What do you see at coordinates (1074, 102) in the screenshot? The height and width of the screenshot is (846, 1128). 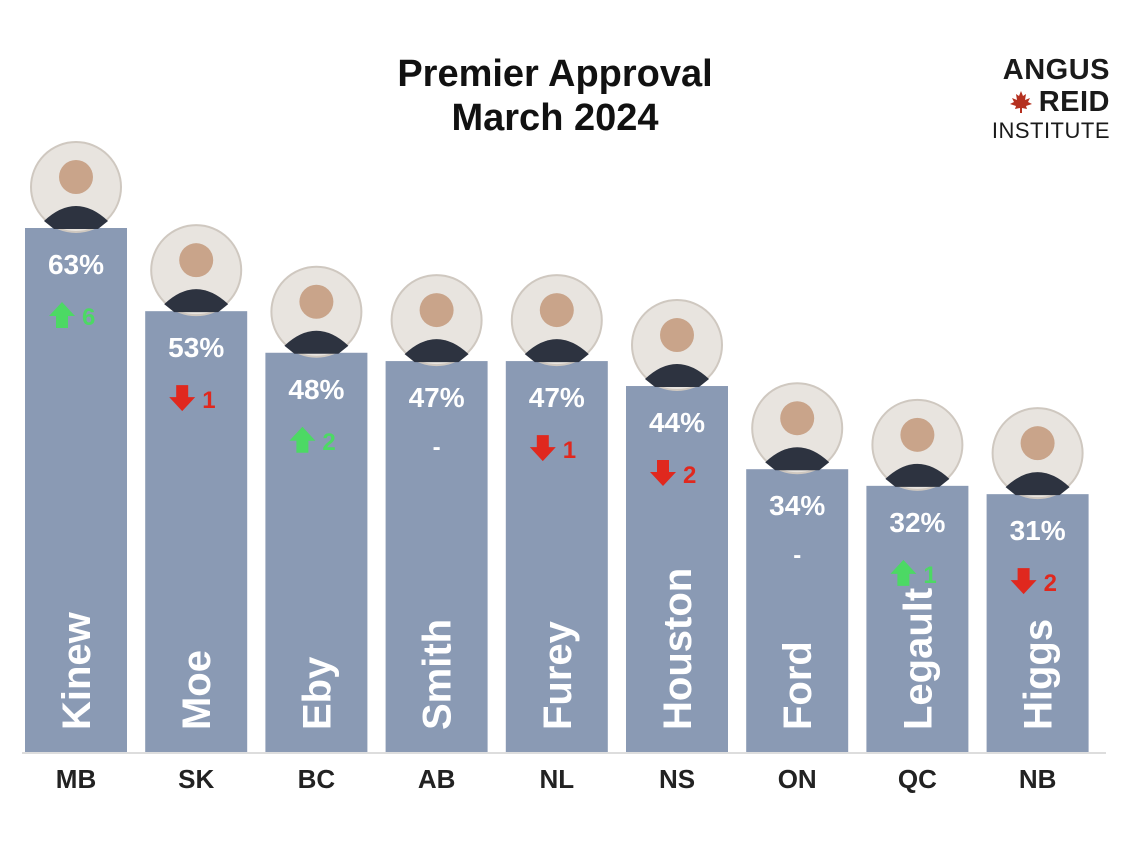 I see `logo-line-2: REID` at bounding box center [1074, 102].